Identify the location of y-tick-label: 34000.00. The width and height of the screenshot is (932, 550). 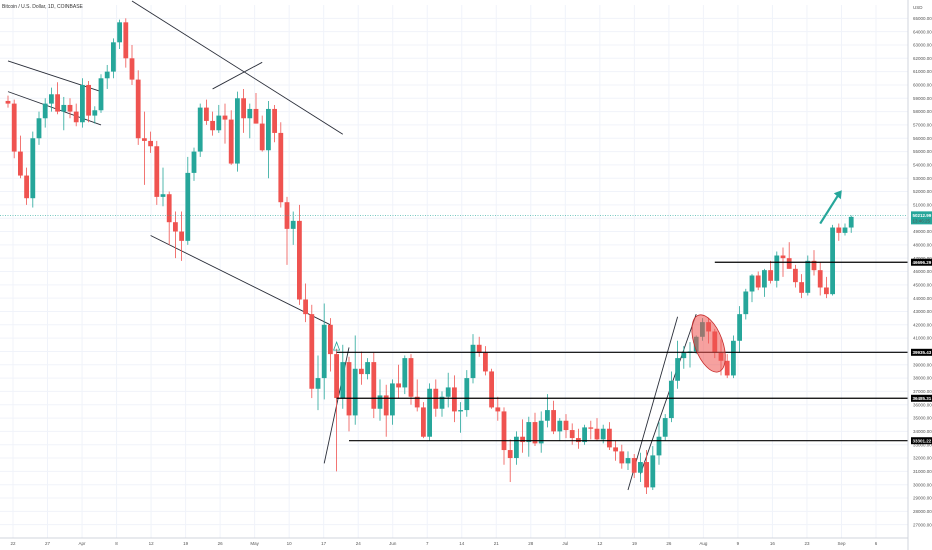
(922, 431).